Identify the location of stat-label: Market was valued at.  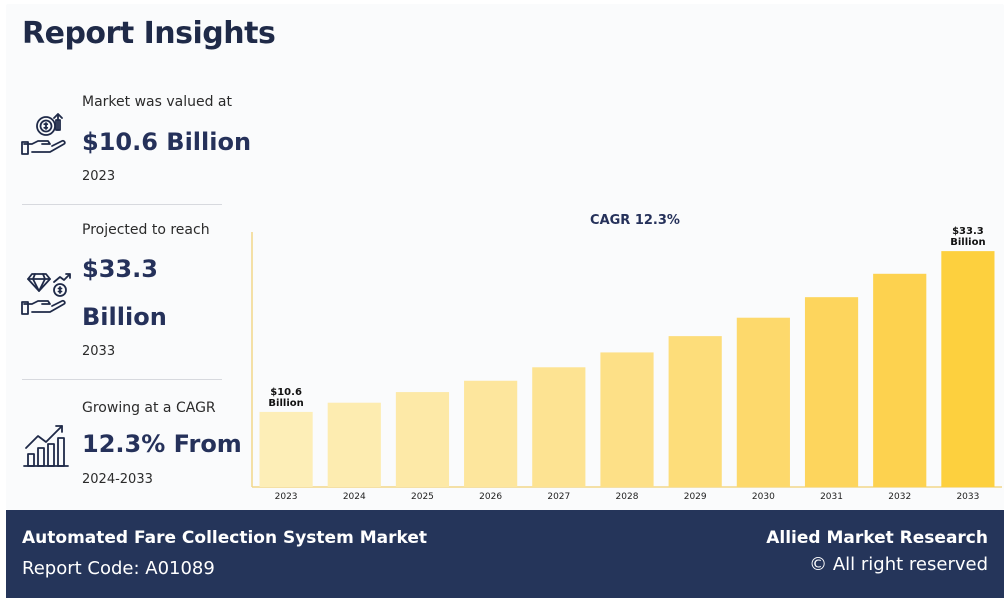
(157, 102).